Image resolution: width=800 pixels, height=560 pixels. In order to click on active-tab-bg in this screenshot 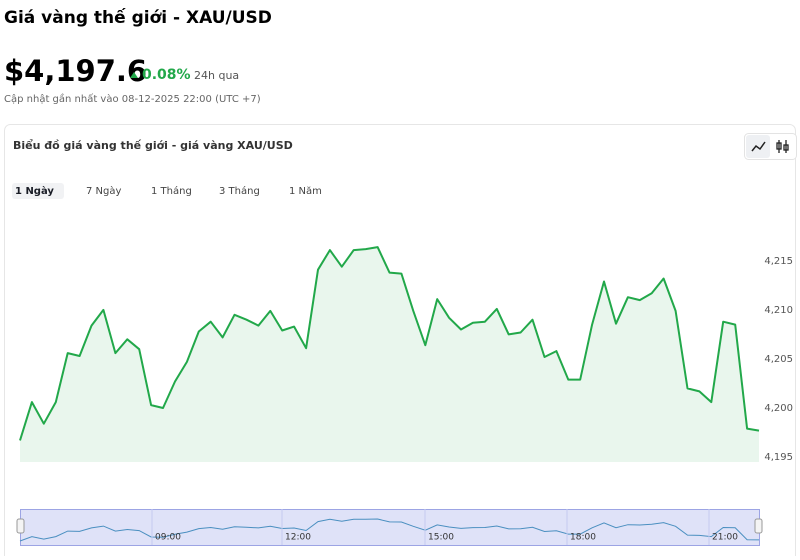, I will do `click(38, 191)`.